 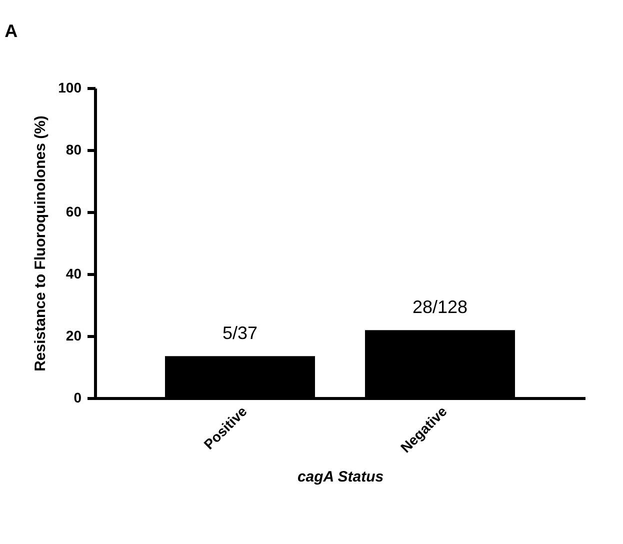 I want to click on y-tick-label: 60, so click(x=74, y=212).